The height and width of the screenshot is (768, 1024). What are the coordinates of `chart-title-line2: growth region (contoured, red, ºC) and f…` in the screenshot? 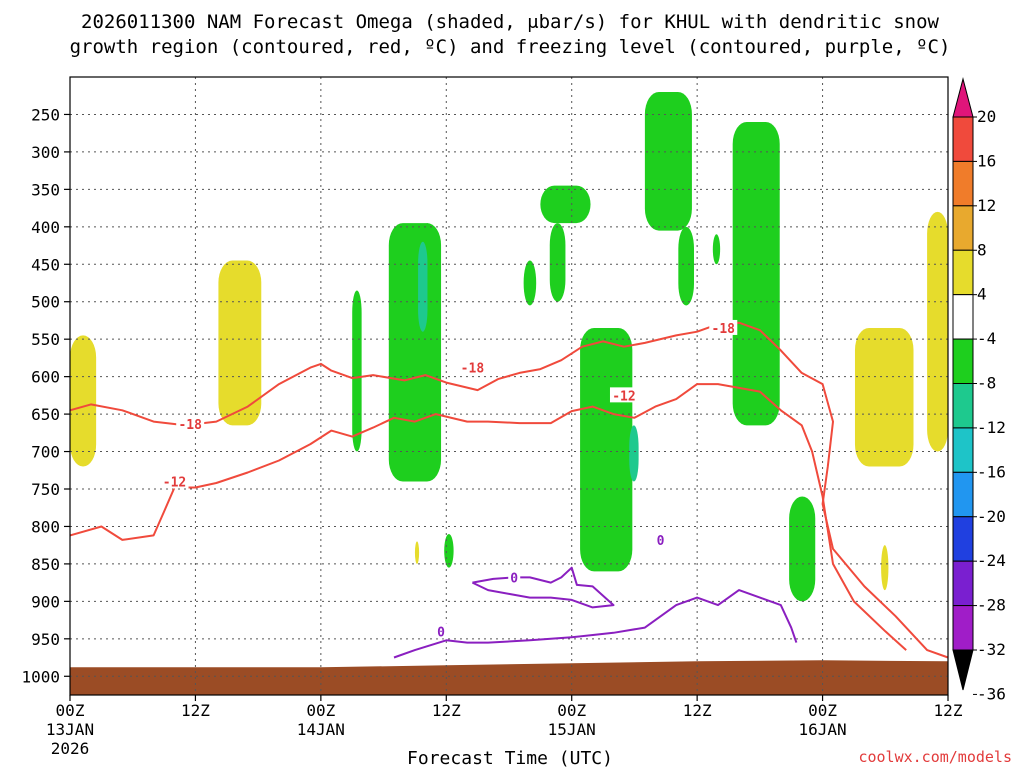 It's located at (510, 47).